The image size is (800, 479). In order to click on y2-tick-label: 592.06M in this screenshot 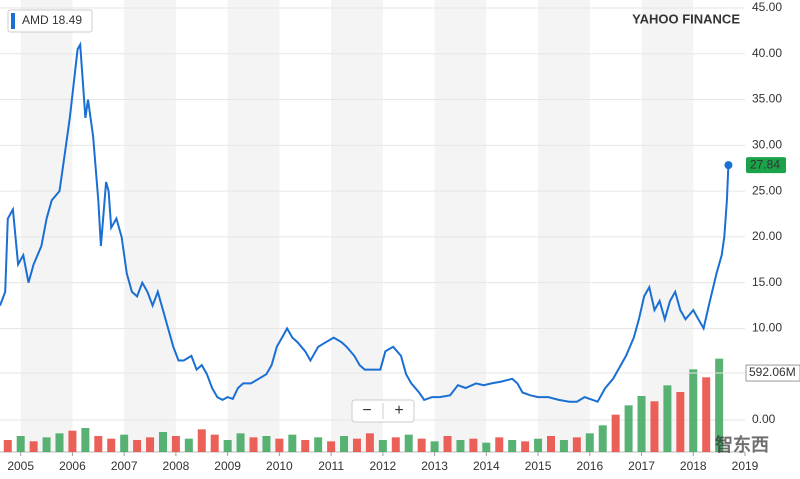, I will do `click(772, 372)`.